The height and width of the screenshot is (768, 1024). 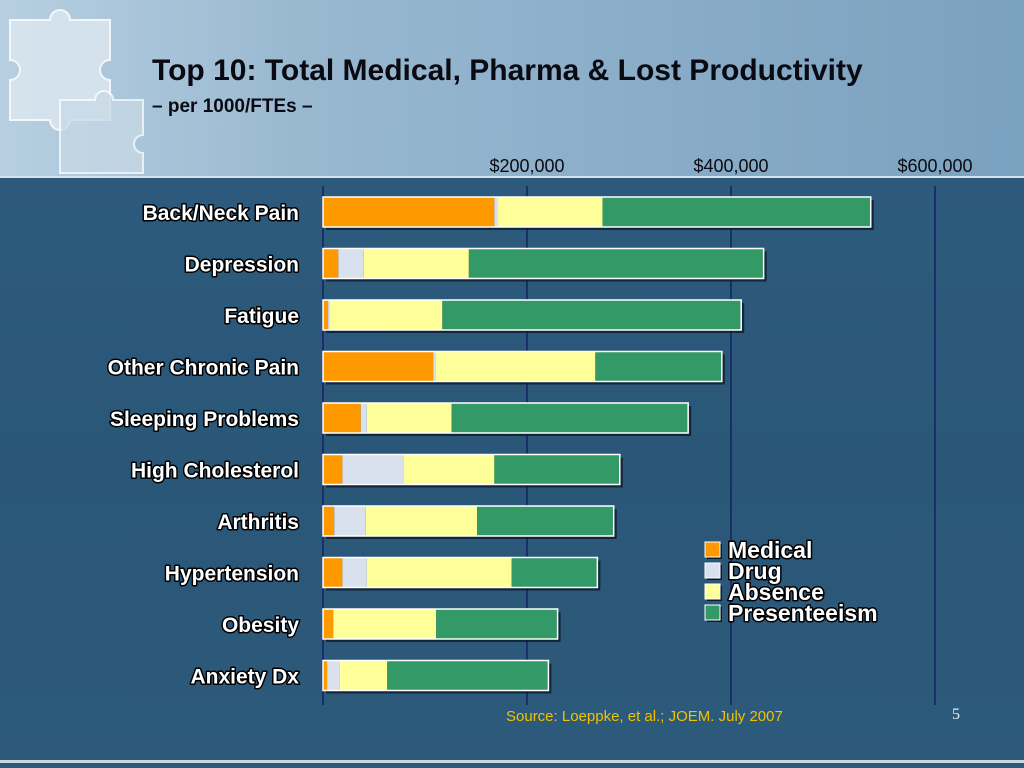 What do you see at coordinates (776, 592) in the screenshot?
I see `legend-label: Absence` at bounding box center [776, 592].